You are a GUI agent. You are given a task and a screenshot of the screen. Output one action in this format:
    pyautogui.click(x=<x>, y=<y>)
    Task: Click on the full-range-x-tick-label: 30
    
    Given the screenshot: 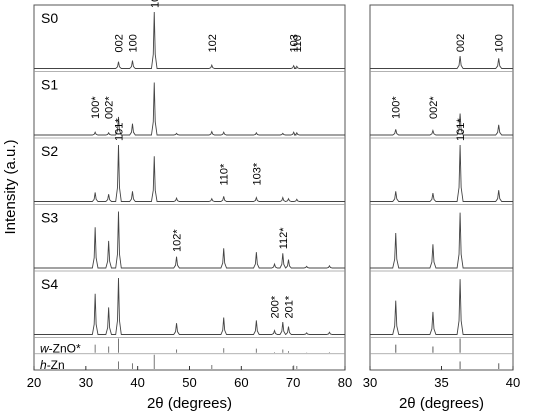 What is the action you would take?
    pyautogui.click(x=86, y=382)
    